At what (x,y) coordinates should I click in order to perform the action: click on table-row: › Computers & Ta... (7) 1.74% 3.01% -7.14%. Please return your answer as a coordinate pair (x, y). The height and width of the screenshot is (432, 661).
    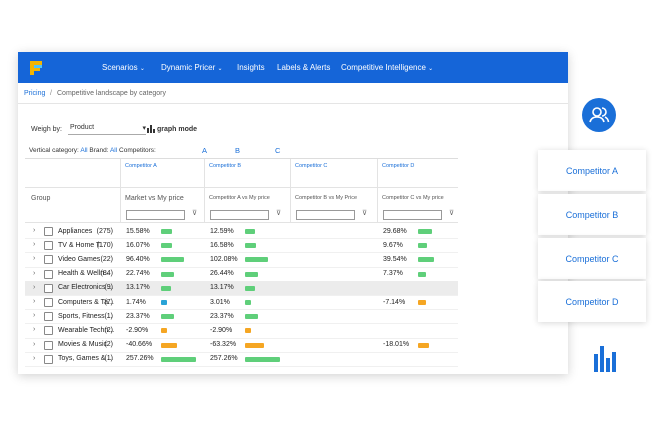
    Looking at the image, I should click on (241, 303).